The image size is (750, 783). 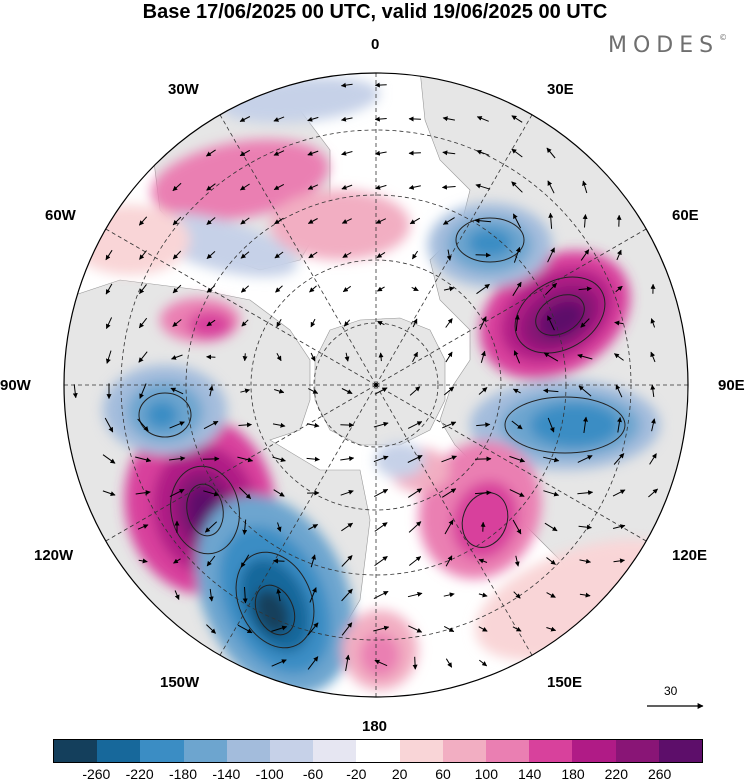 What do you see at coordinates (165, 415) in the screenshot?
I see `contour-line` at bounding box center [165, 415].